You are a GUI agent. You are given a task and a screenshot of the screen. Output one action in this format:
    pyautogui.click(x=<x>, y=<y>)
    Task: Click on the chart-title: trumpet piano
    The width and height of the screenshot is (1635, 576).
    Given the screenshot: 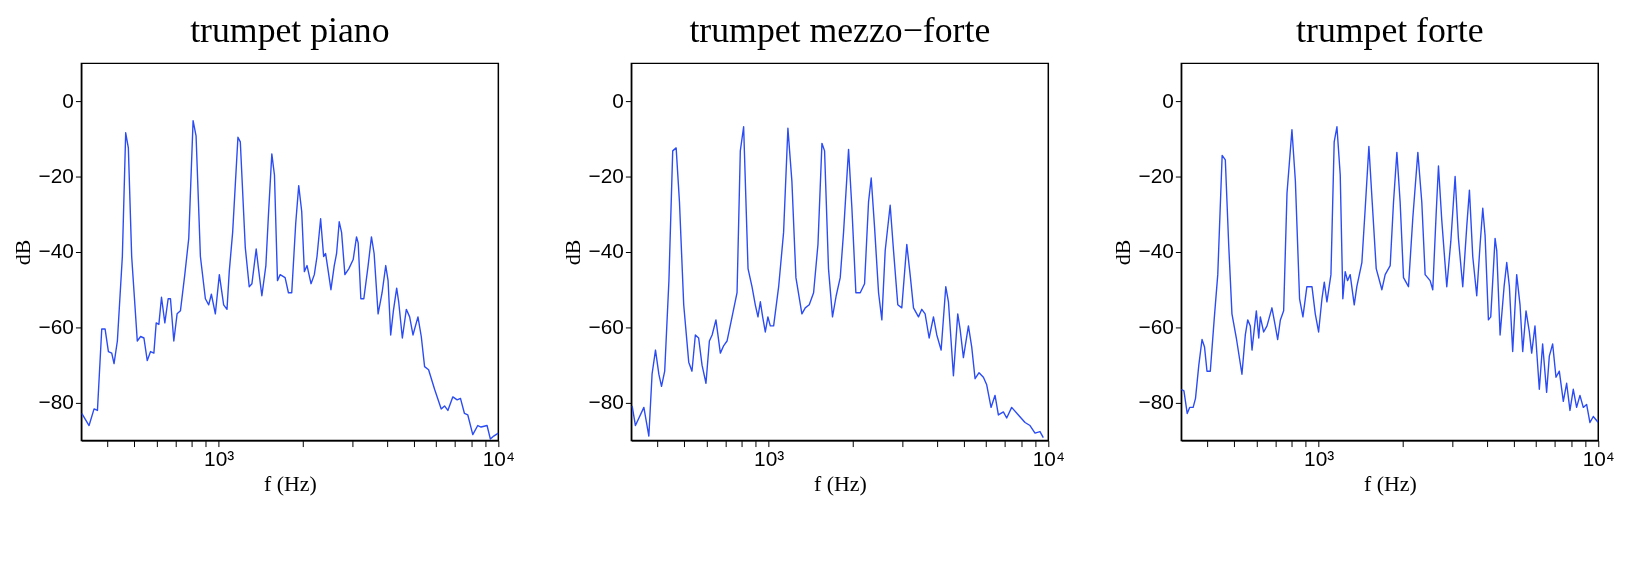 What is the action you would take?
    pyautogui.click(x=290, y=29)
    